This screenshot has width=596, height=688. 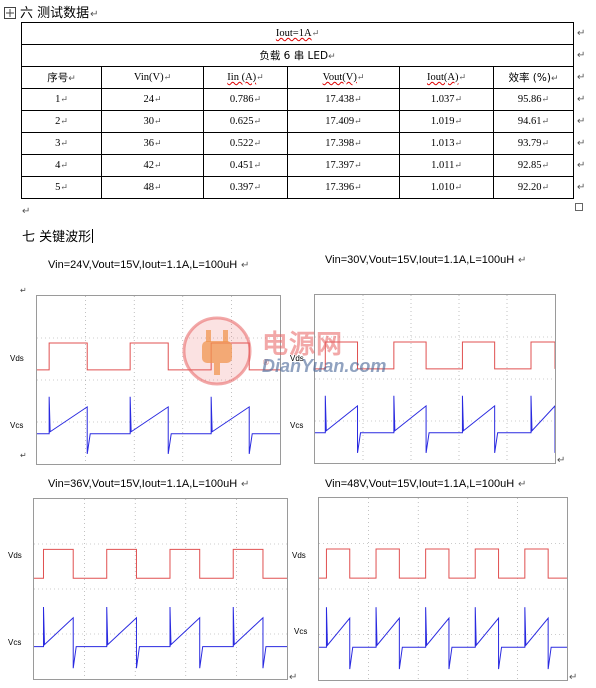 I want to click on waveform-caption: Vin=36V,Vout=15V,Iout=1.1A,L=100uH ↵, so click(x=149, y=484).